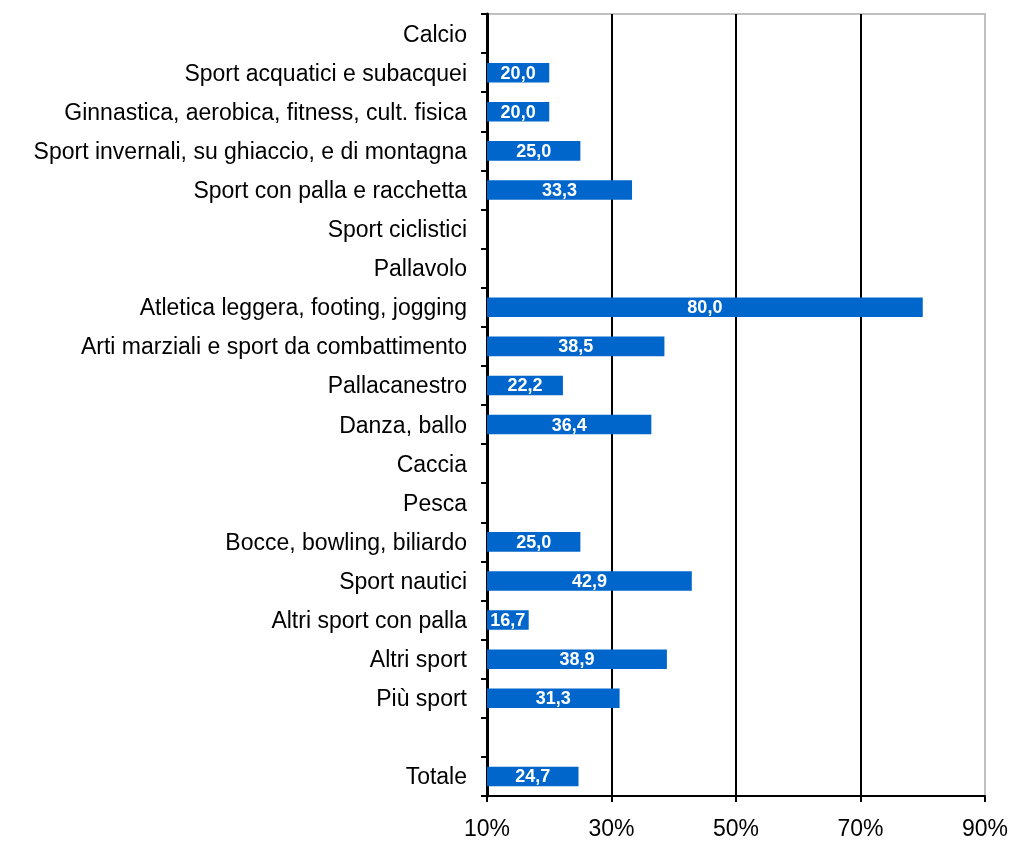  What do you see at coordinates (569, 424) in the screenshot?
I see `data-label: 36,4` at bounding box center [569, 424].